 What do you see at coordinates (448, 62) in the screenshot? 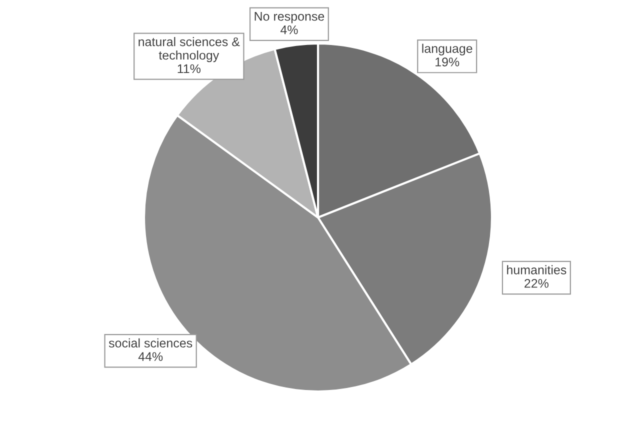
I see `data-label: 19%` at bounding box center [448, 62].